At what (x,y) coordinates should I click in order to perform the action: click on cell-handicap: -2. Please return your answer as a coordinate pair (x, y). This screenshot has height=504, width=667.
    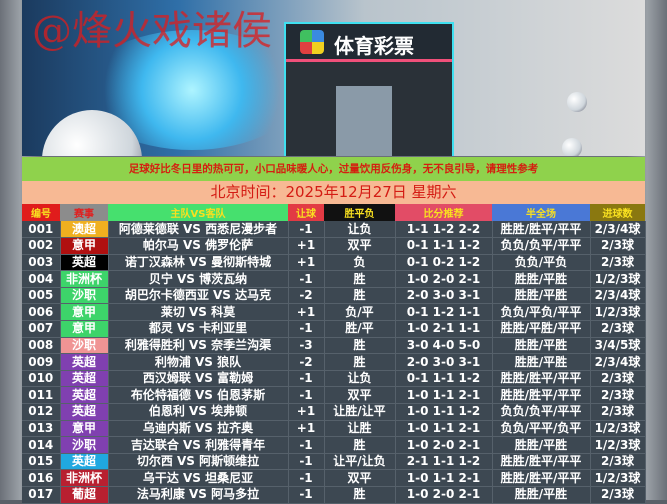
    Looking at the image, I should click on (306, 362).